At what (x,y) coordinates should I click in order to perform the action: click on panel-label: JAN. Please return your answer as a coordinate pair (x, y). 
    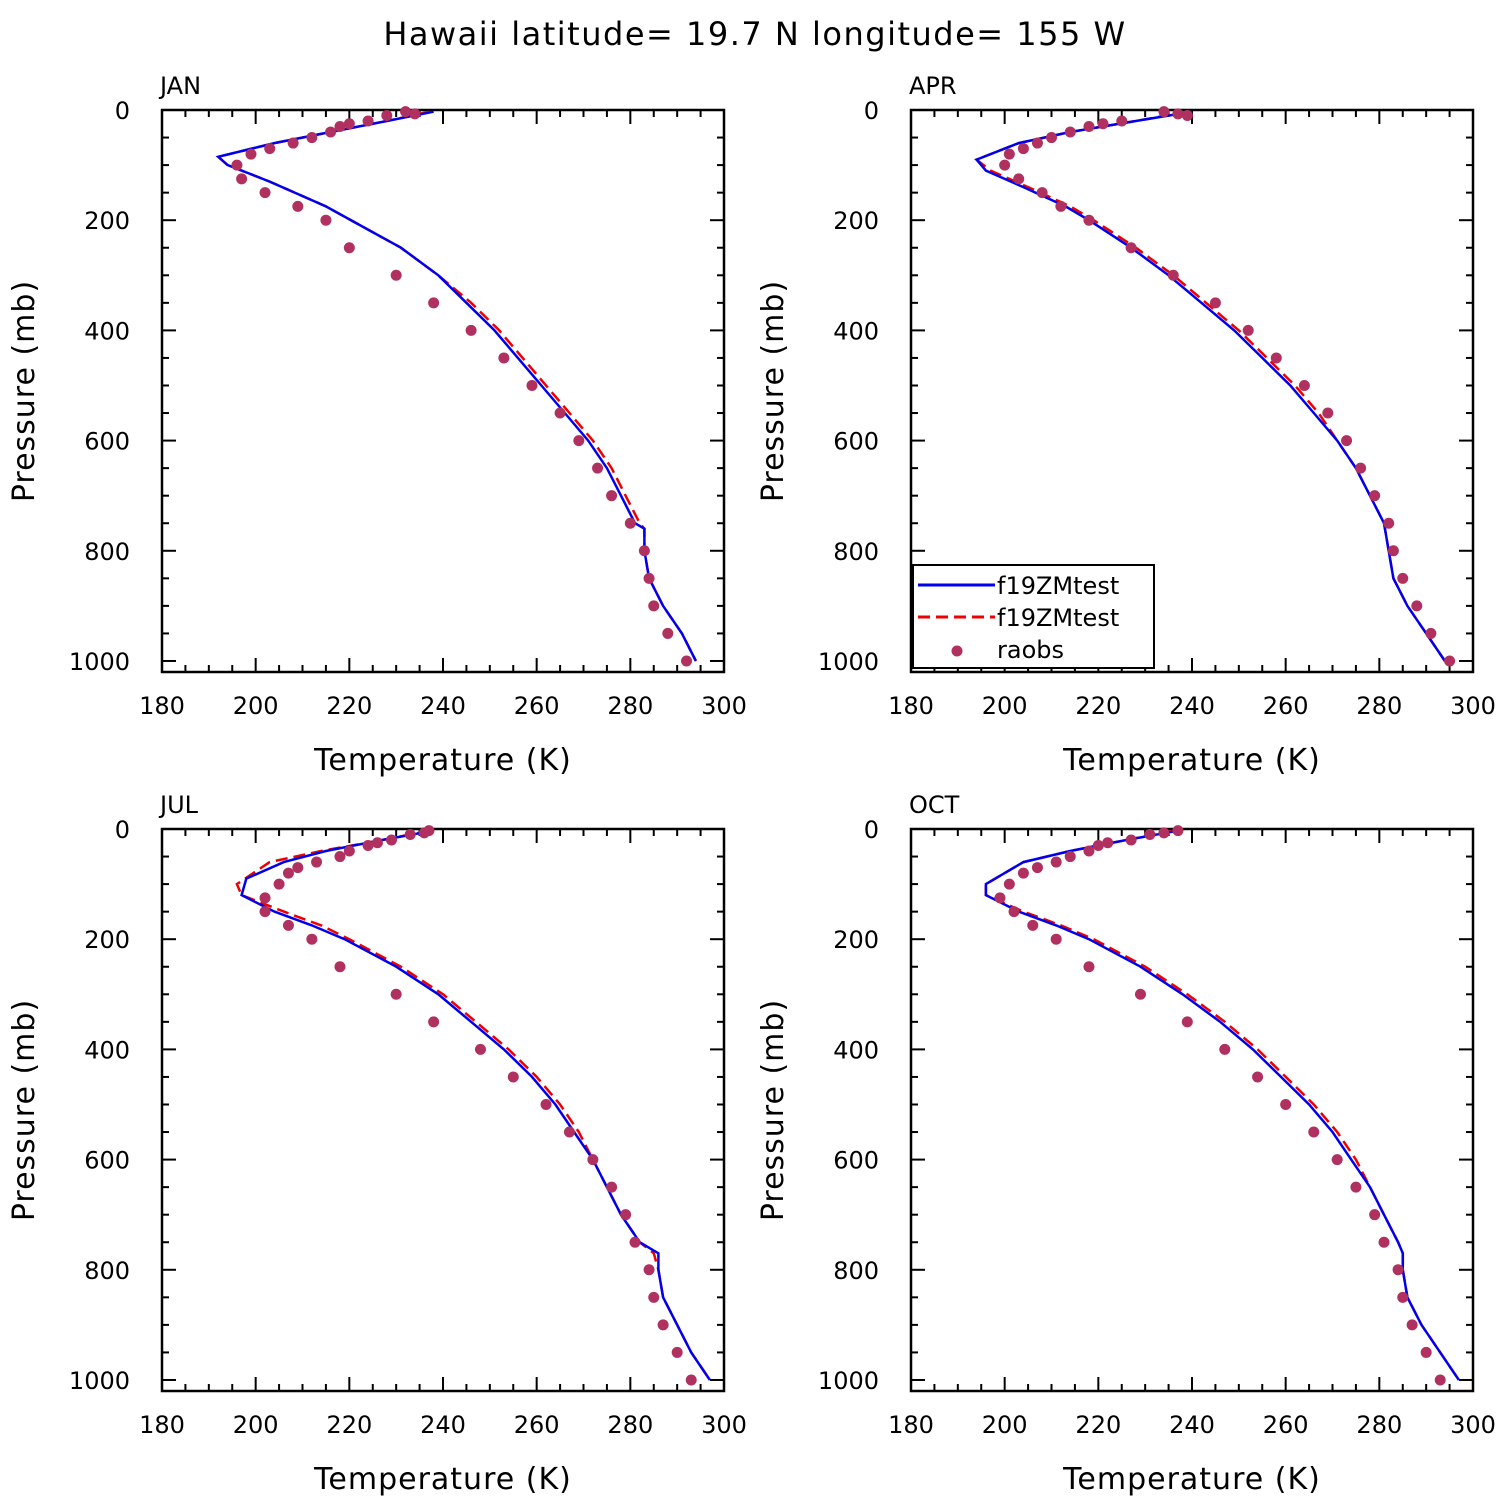
    Looking at the image, I should click on (179, 86).